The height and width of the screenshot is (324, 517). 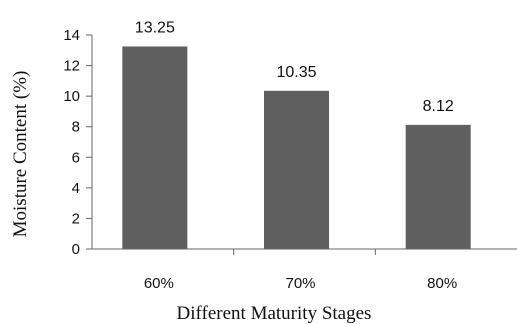 What do you see at coordinates (300, 283) in the screenshot?
I see `x-tick-label: 70%` at bounding box center [300, 283].